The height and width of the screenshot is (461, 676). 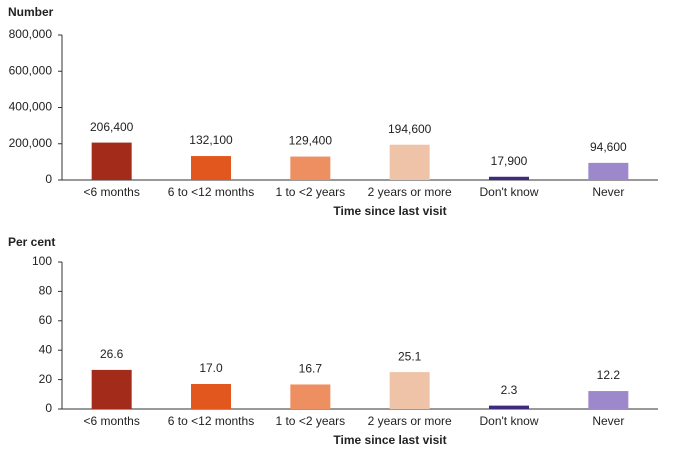 What do you see at coordinates (46, 320) in the screenshot?
I see `y-tick-label: 60` at bounding box center [46, 320].